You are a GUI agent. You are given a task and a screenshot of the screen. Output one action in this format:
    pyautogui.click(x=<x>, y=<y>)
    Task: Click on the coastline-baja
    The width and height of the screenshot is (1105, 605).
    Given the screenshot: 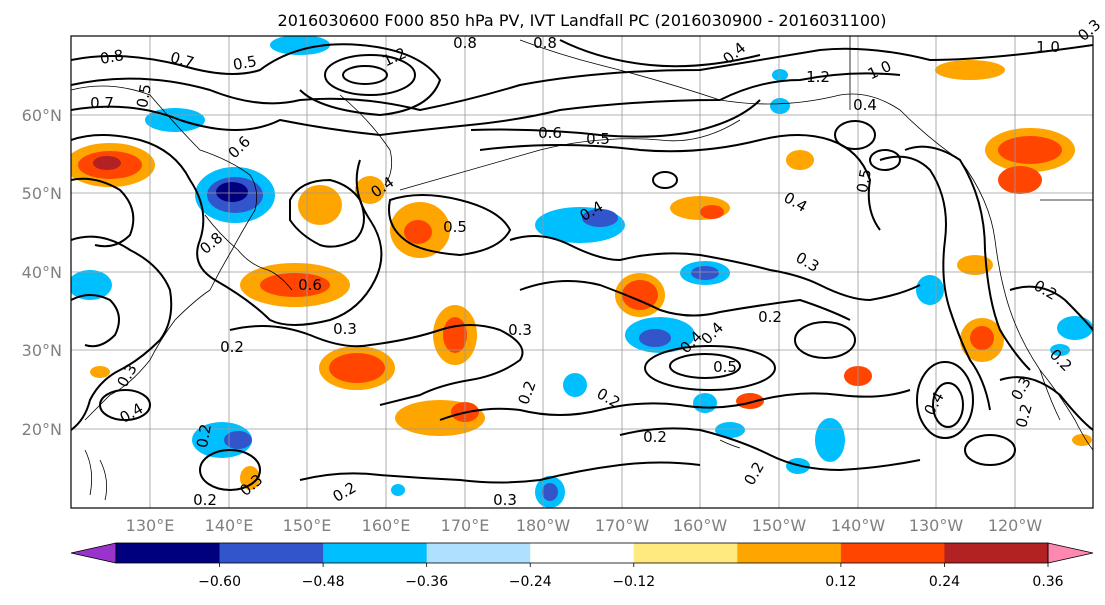 What is the action you would take?
    pyautogui.click(x=1050, y=395)
    